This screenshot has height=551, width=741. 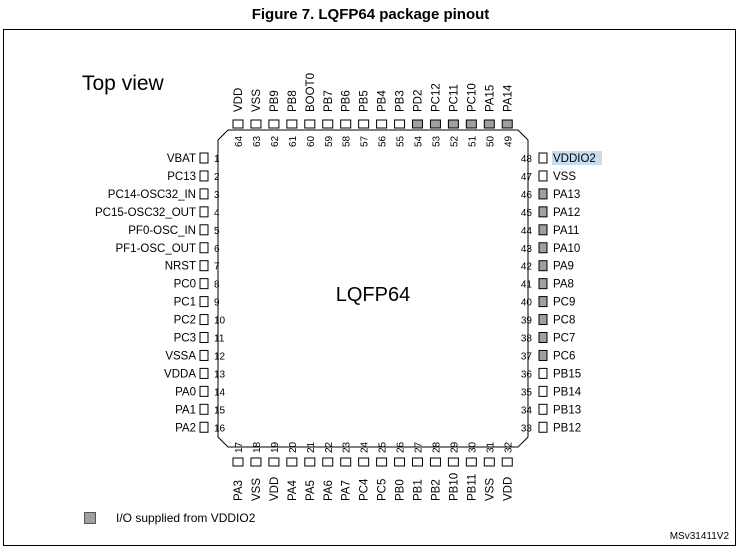 I want to click on pin-left-0-number: 1, so click(x=217, y=159).